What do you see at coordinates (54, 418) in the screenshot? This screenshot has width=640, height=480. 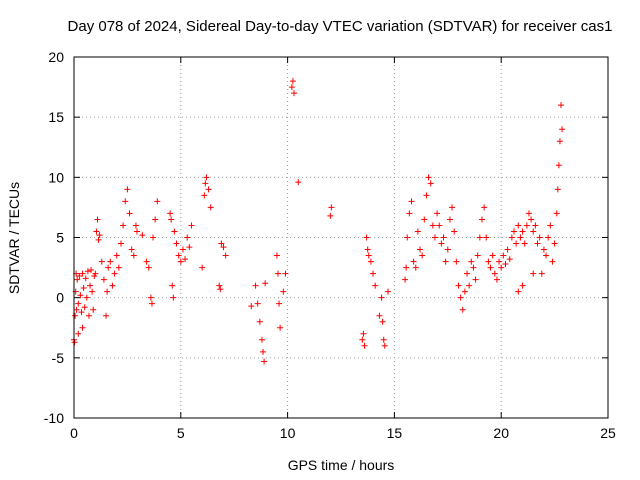 I see `y-tick-label: -10` at bounding box center [54, 418].